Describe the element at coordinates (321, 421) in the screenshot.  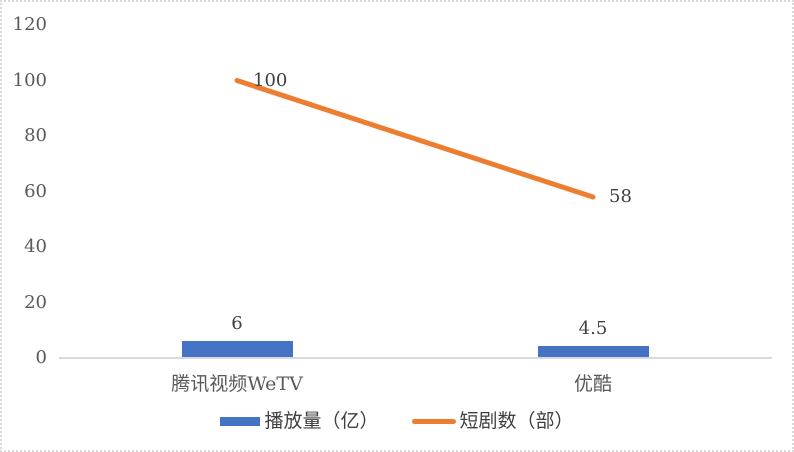
I see `legend-label-bar-series: 播放量（亿）` at that location.